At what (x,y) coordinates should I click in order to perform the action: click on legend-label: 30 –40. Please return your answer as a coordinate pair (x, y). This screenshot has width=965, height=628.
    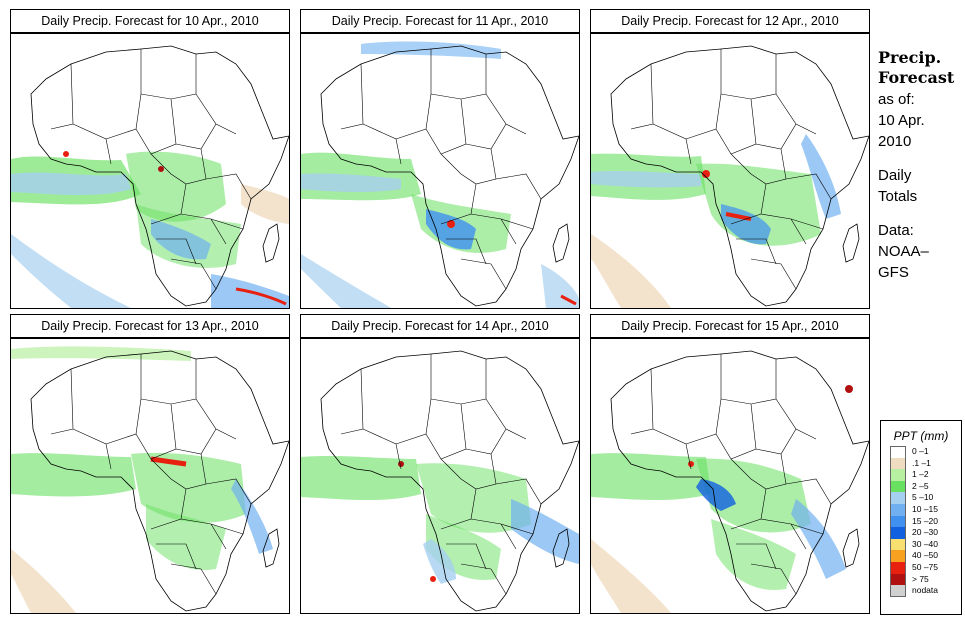
    Looking at the image, I should click on (925, 543).